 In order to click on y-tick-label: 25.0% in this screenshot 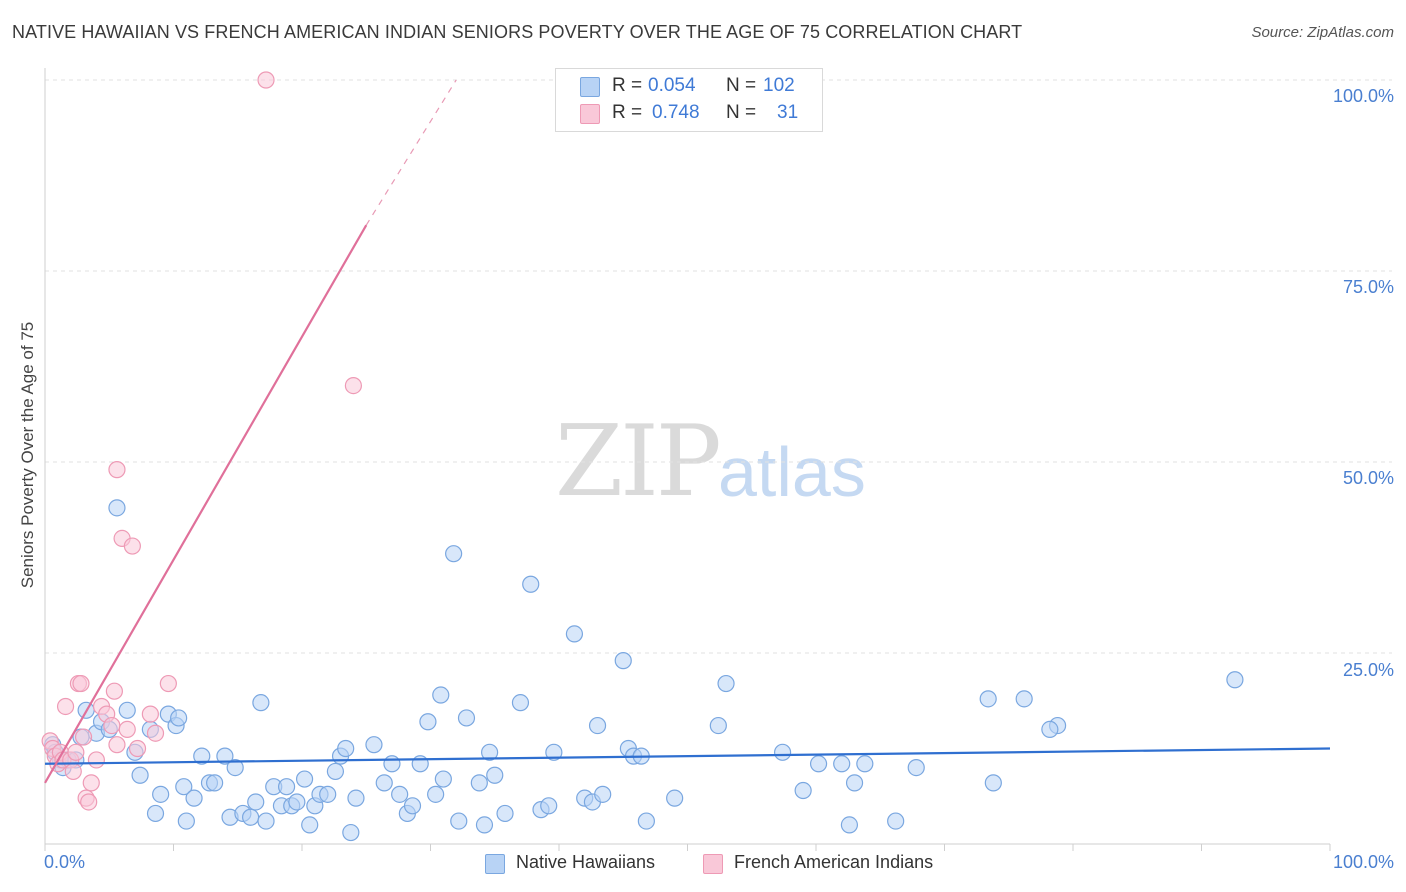, I will do `click(1368, 670)`.